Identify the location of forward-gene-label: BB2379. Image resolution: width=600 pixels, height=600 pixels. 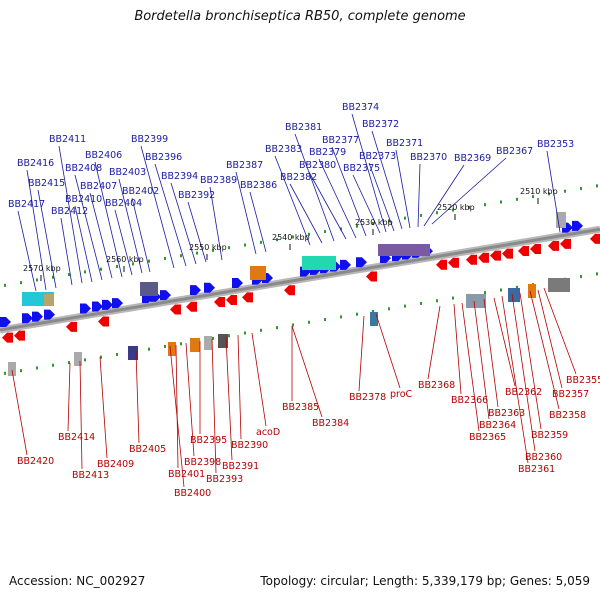
(327, 152).